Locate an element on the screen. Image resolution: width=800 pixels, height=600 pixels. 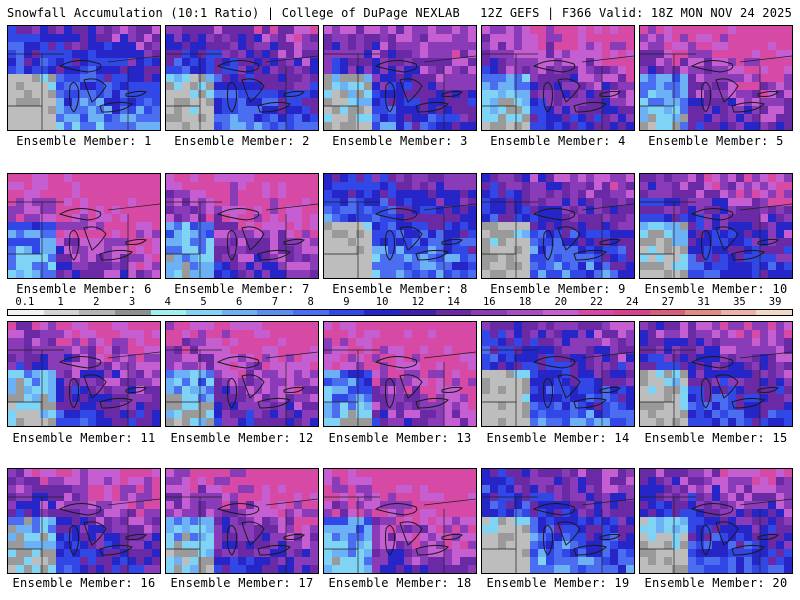
colorscale-tick-label: 2 is located at coordinates (96, 302).